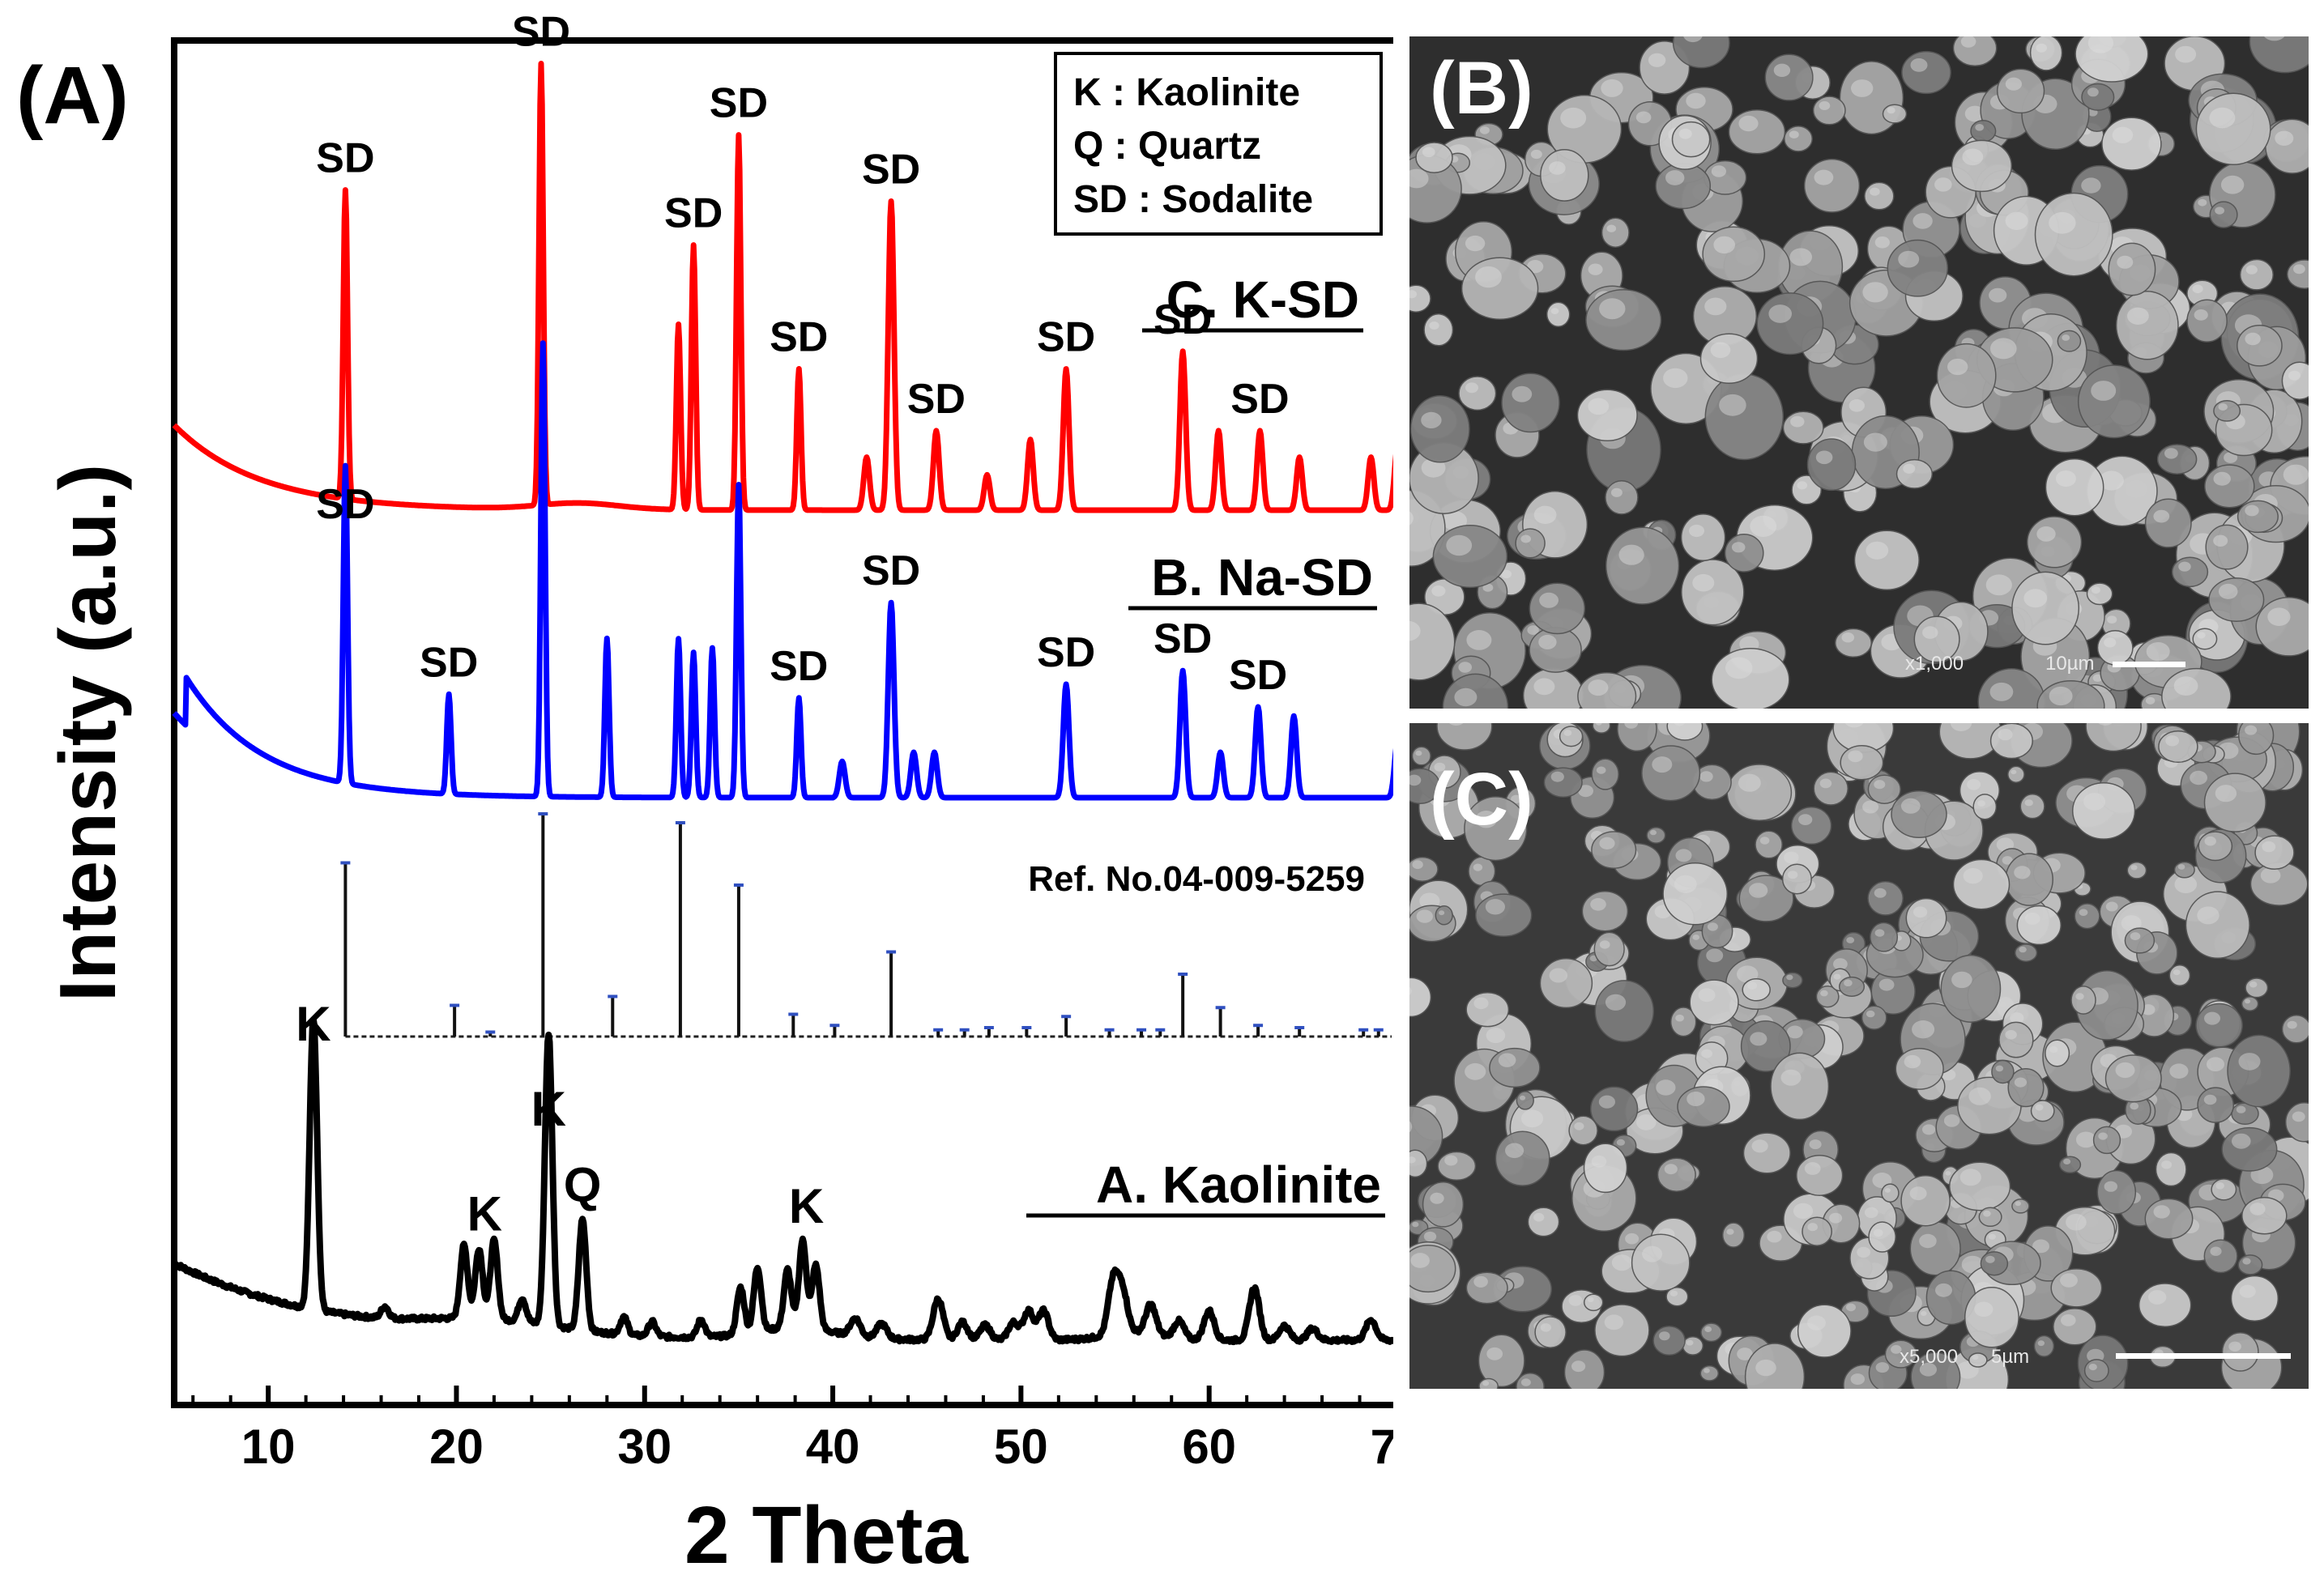  Describe the element at coordinates (72, 95) in the screenshot. I see `panel-label-a: (A)` at that location.